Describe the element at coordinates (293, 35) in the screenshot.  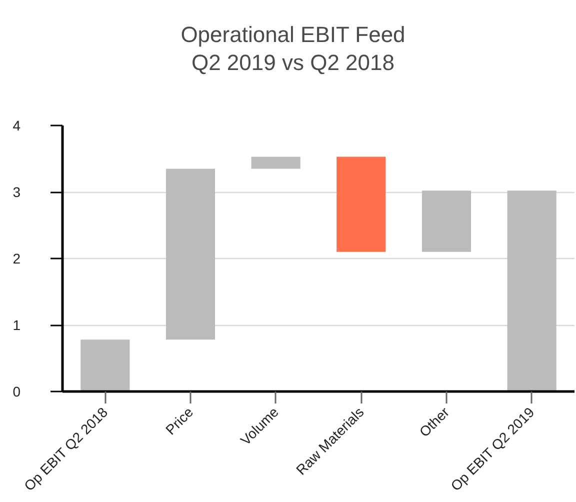
I see `chart-title: Operational EBIT Feed` at that location.